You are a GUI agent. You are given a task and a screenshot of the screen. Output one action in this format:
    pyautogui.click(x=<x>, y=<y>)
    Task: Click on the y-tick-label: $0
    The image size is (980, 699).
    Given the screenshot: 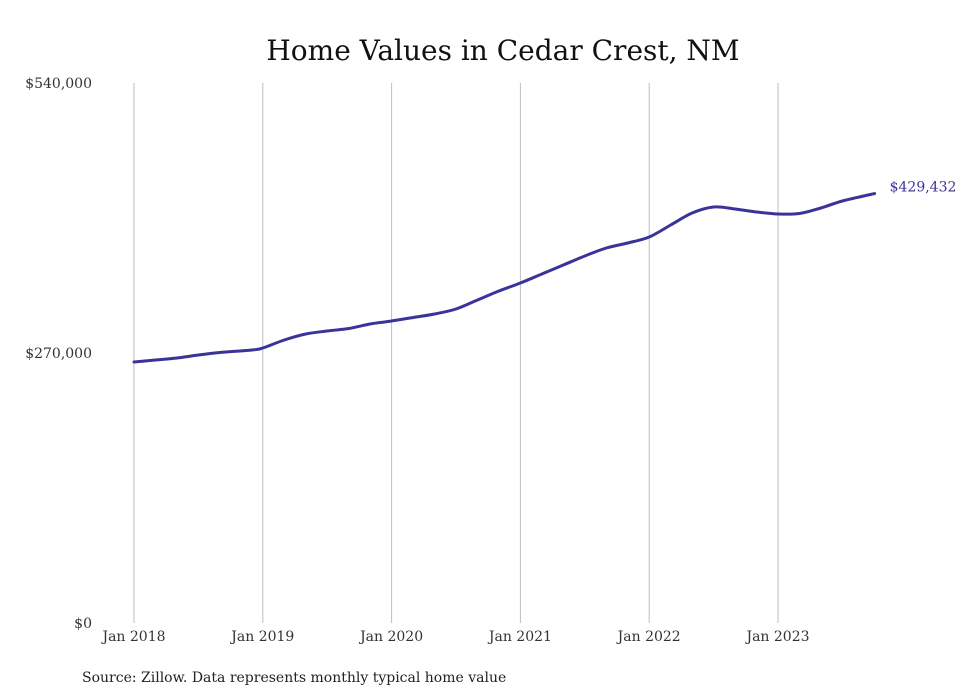 What is the action you would take?
    pyautogui.click(x=83, y=624)
    